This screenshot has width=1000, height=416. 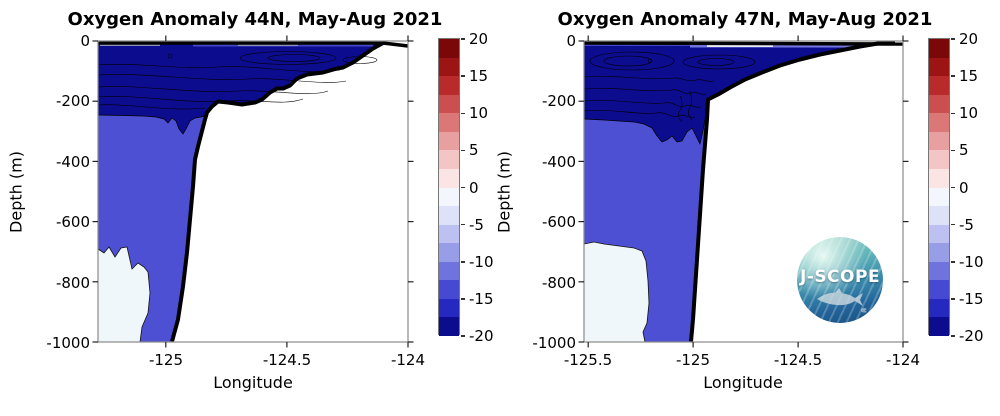 What do you see at coordinates (971, 298) in the screenshot?
I see `colorbar-tick-label: -15` at bounding box center [971, 298].